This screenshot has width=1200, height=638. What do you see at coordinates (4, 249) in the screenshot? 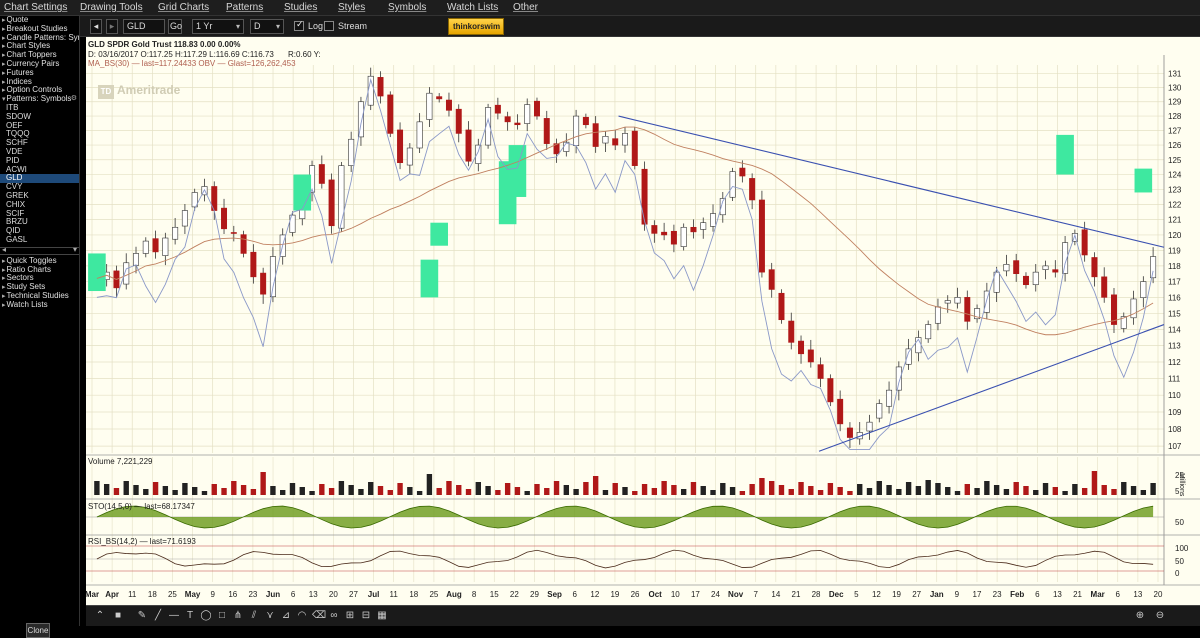
I see `chevron-left-icon: ◂` at bounding box center [4, 249].